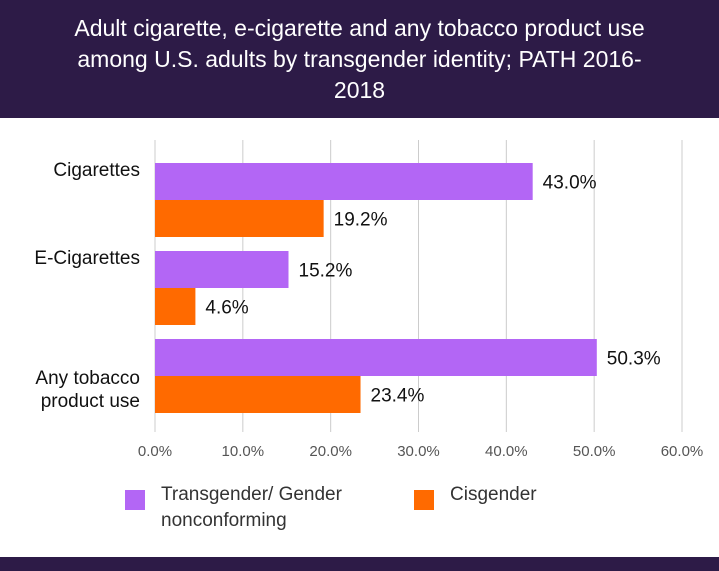 The width and height of the screenshot is (719, 571). Describe the element at coordinates (330, 451) in the screenshot. I see `x-tick-label: 20.0%` at that location.